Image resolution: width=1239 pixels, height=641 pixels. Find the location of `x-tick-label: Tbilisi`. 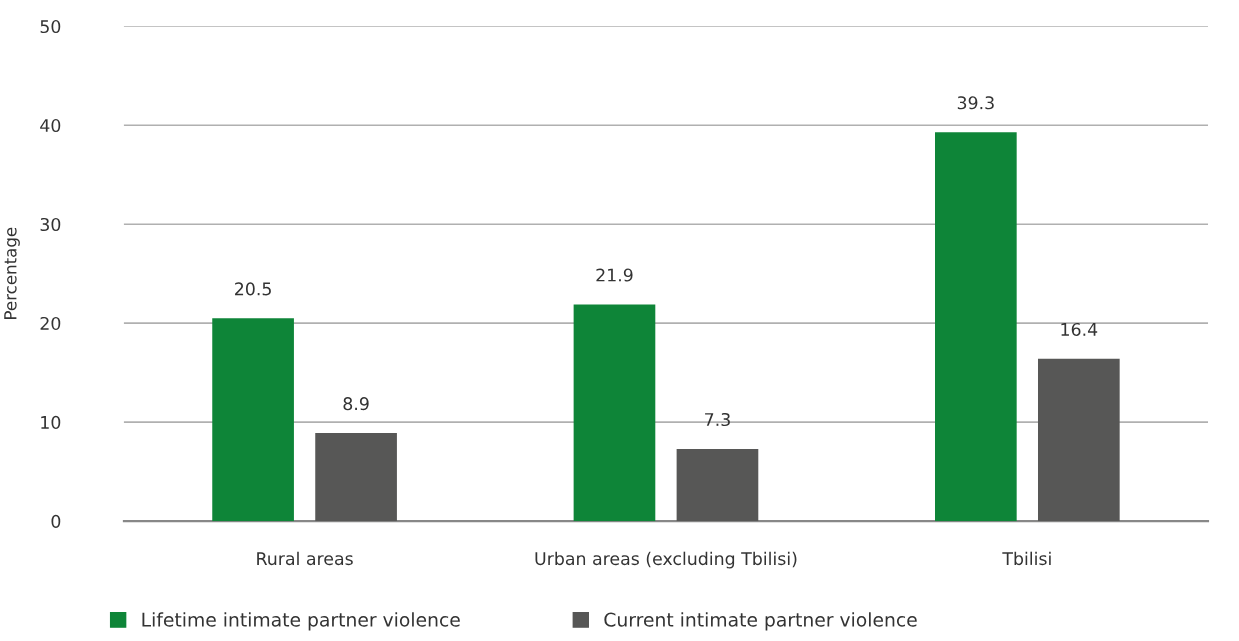

x-tick-label: Tbilisi is located at coordinates (1026, 558).